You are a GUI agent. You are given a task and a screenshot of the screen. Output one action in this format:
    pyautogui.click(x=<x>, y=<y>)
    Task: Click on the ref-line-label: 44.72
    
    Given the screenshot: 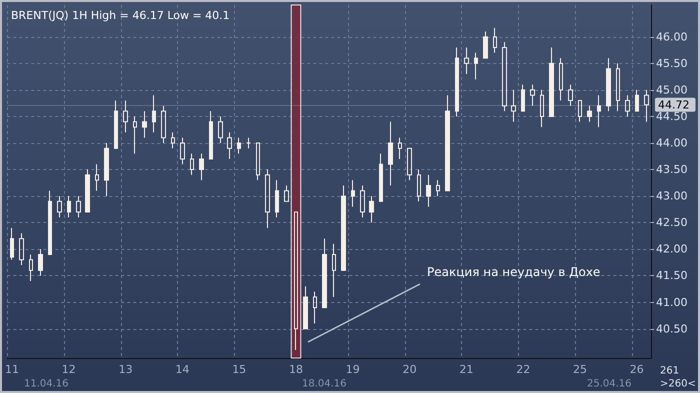 What is the action you would take?
    pyautogui.click(x=674, y=105)
    